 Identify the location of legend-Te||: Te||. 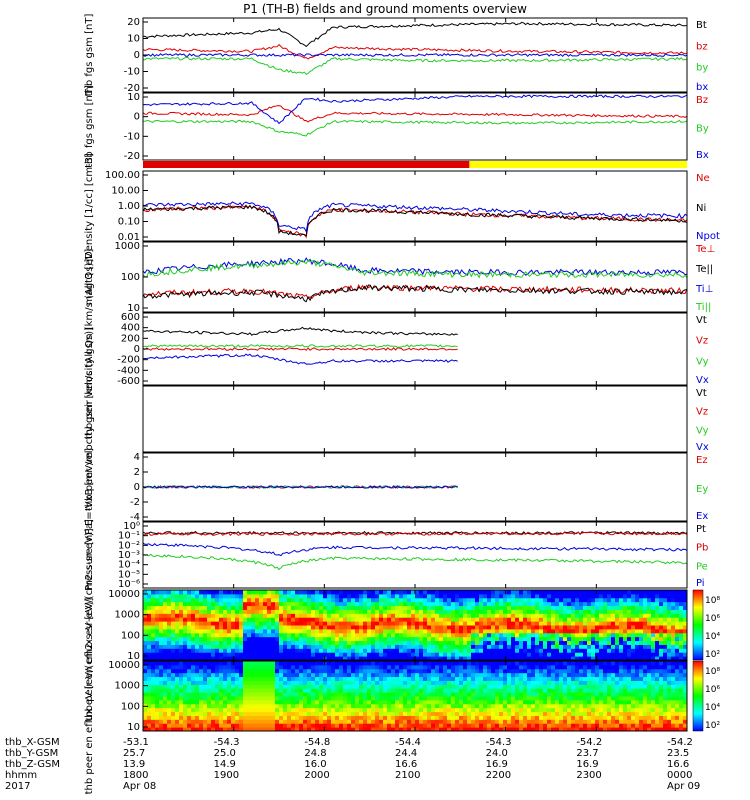
(704, 269).